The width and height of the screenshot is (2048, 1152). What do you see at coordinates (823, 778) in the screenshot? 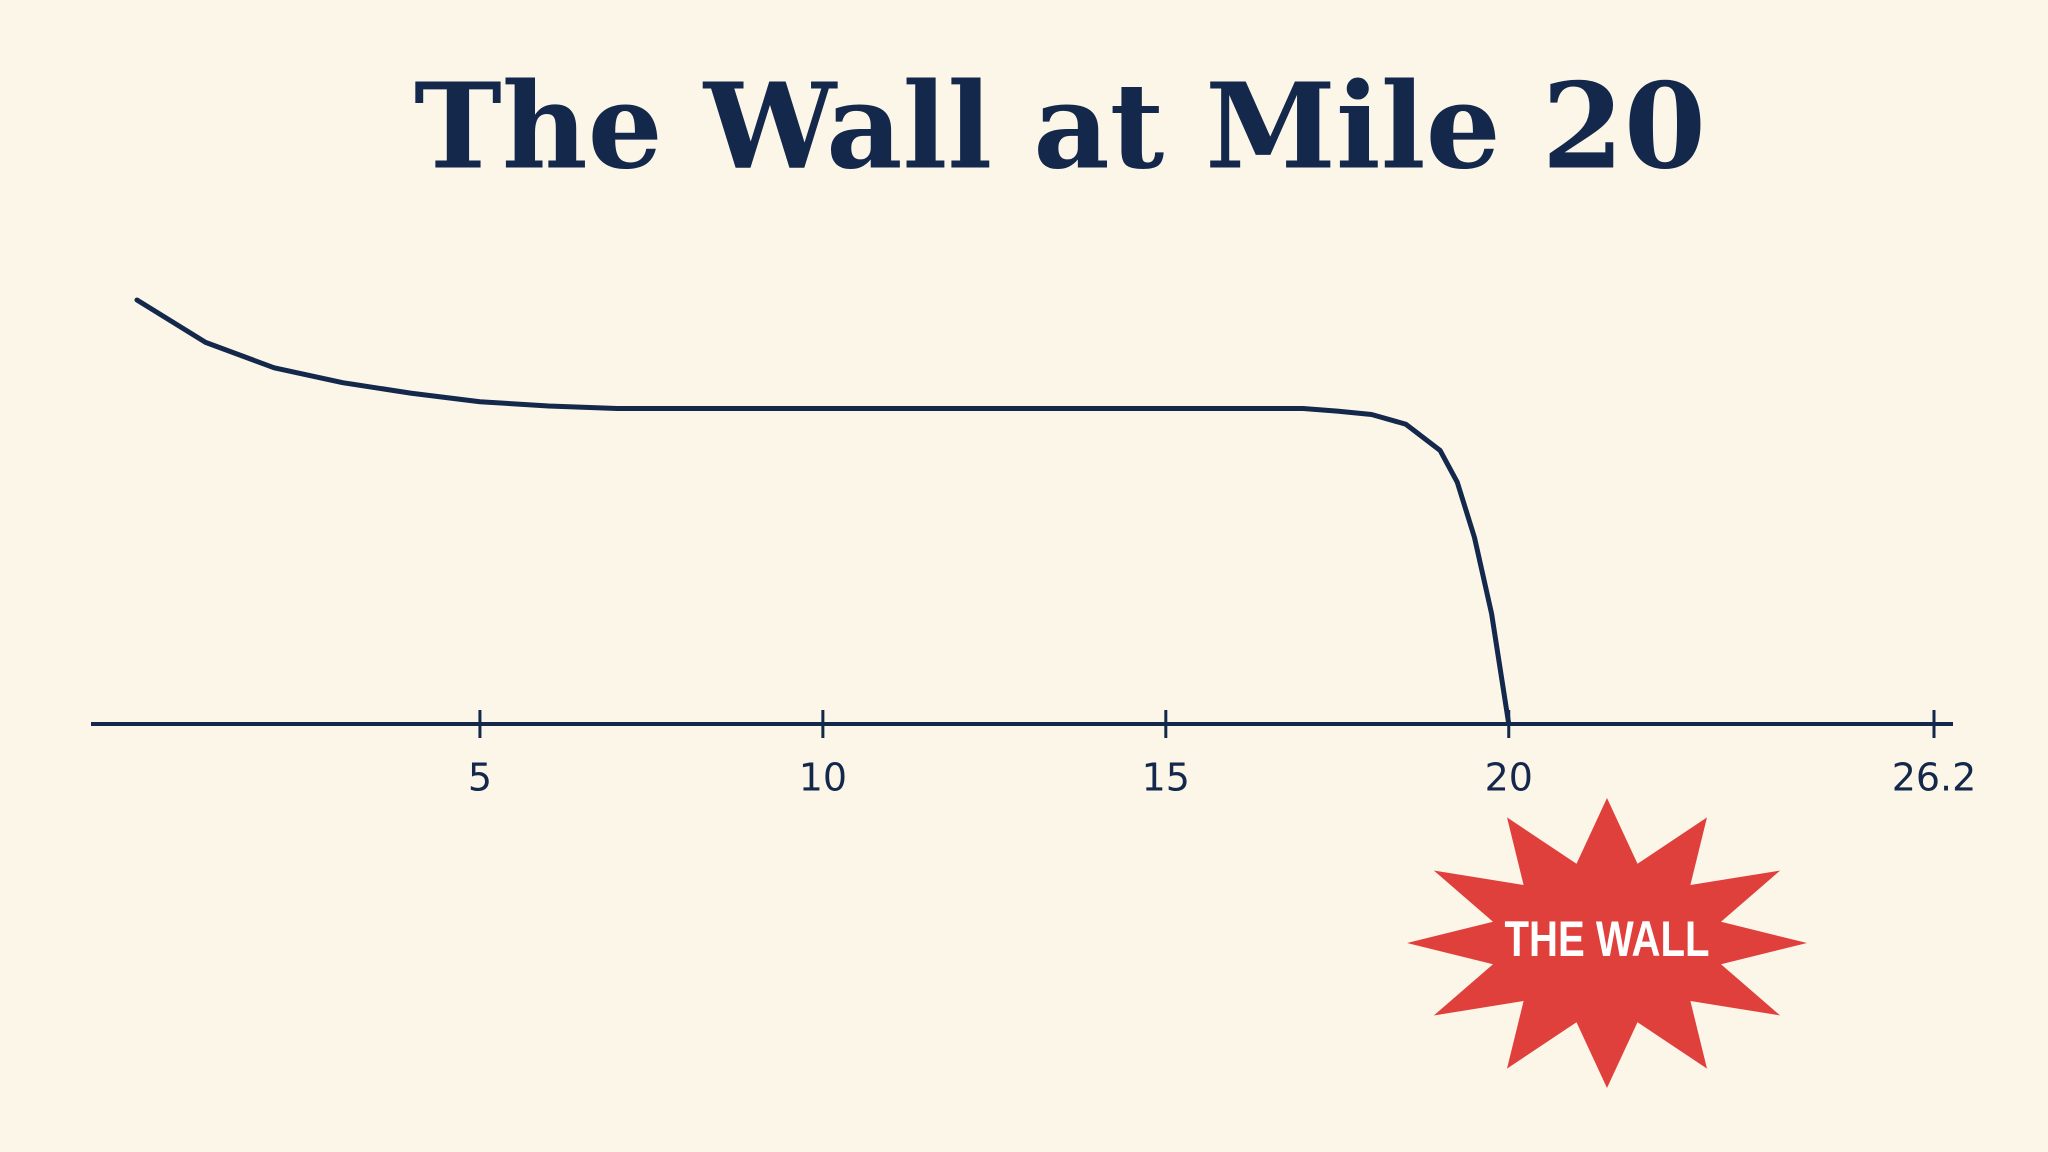
I see `x-tick-label: 10` at bounding box center [823, 778].